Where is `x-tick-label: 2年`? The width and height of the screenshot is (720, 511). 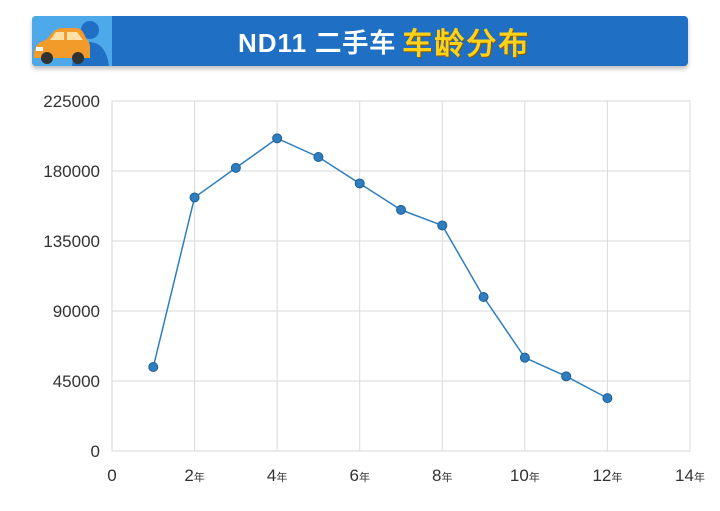
x-tick-label: 2年 is located at coordinates (194, 475).